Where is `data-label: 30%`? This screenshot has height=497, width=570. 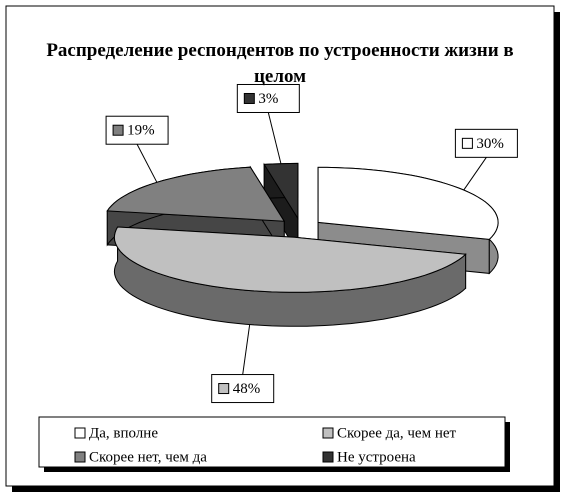 data-label: 30% is located at coordinates (490, 144).